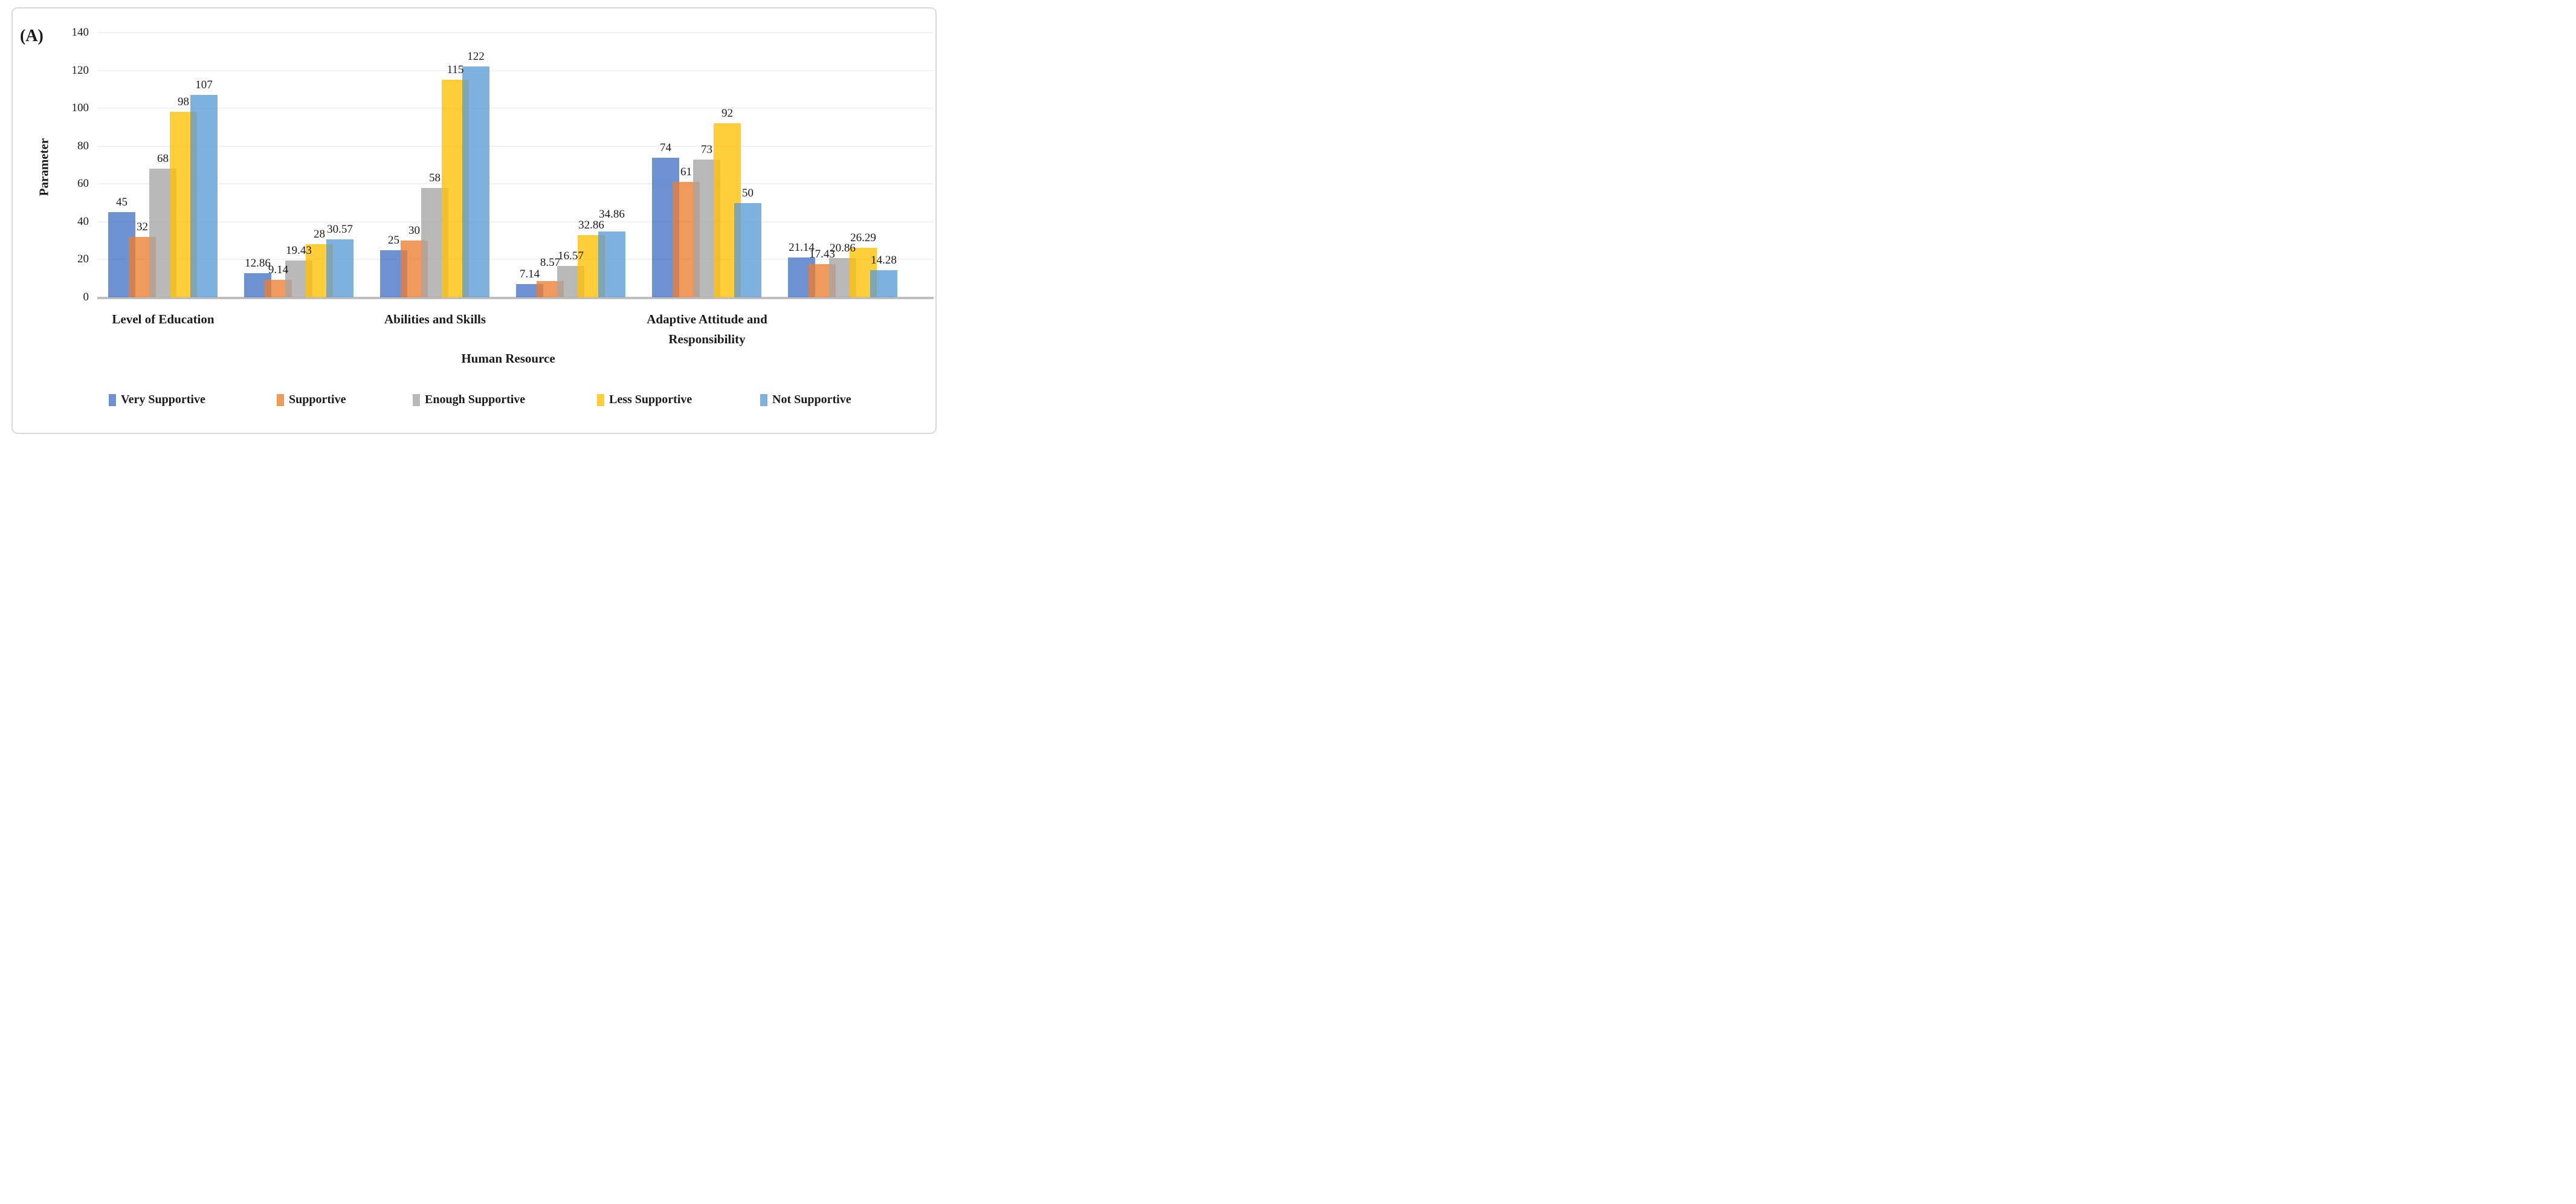  What do you see at coordinates (163, 159) in the screenshot?
I see `value-label: 68` at bounding box center [163, 159].